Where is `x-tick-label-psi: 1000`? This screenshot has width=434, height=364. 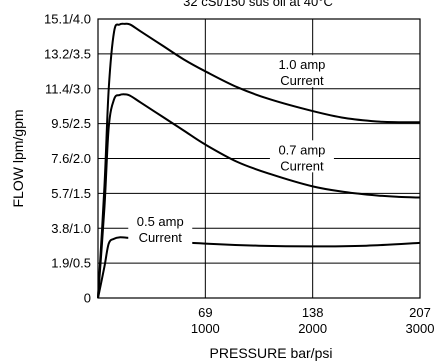 x-tick-label-psi: 1000 is located at coordinates (205, 328).